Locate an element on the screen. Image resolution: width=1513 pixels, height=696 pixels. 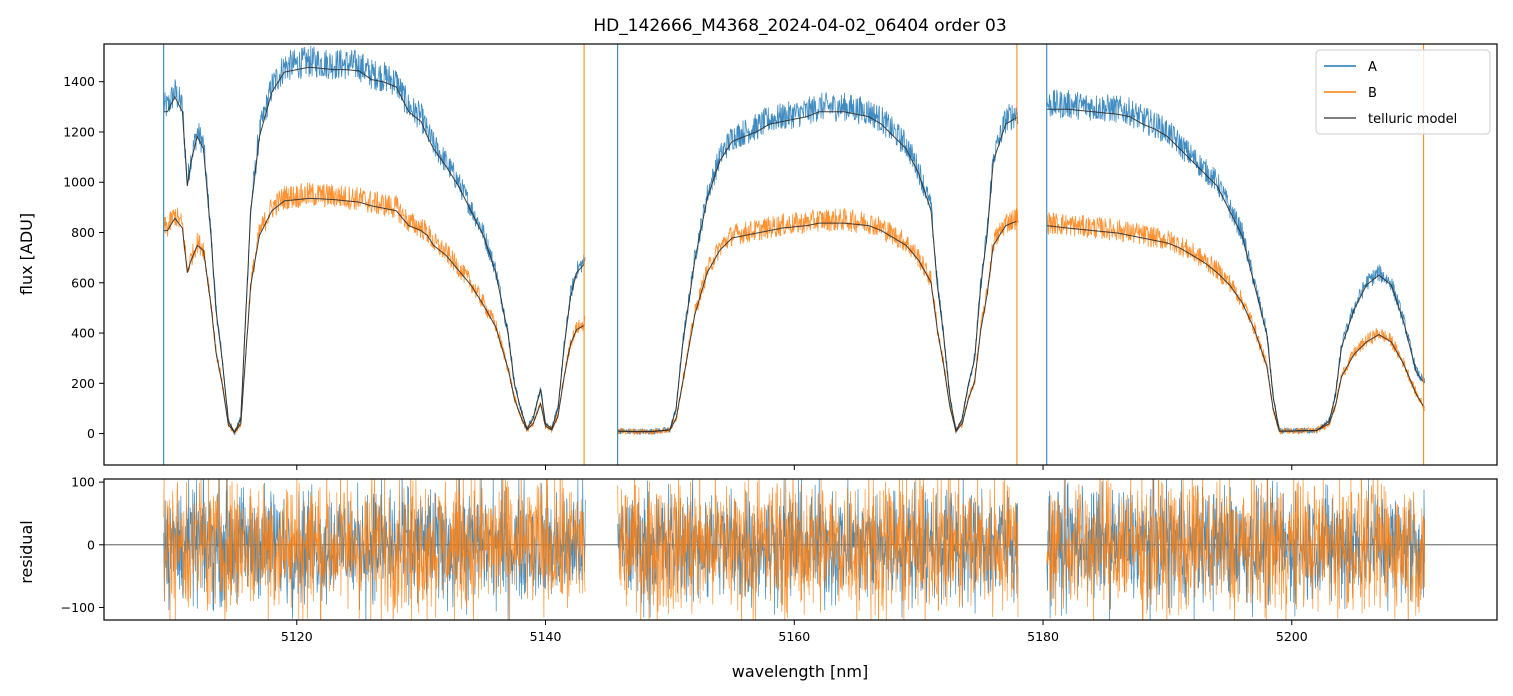
x-tick-label-5140: 5140 is located at coordinates (546, 636).